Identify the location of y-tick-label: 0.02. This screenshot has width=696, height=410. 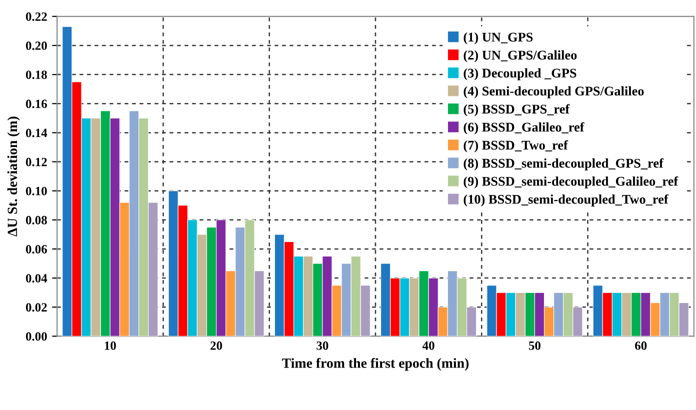
(36, 307).